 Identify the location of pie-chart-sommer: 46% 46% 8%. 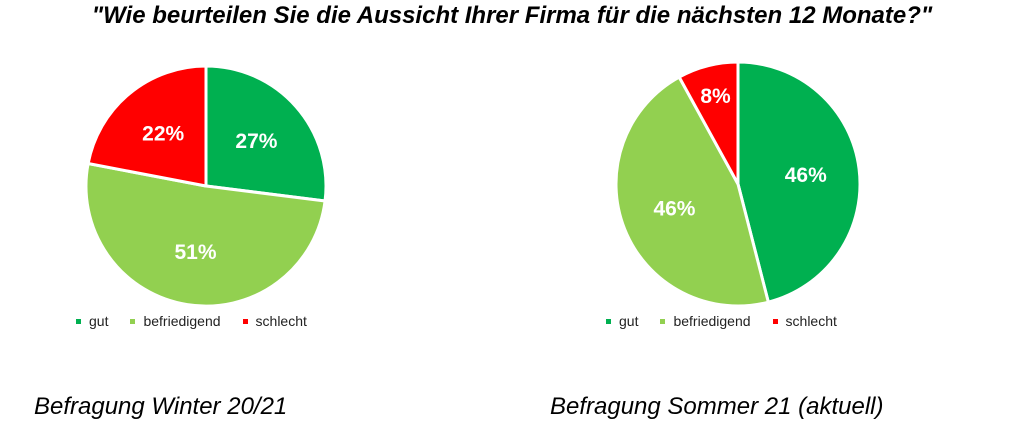
(738, 184).